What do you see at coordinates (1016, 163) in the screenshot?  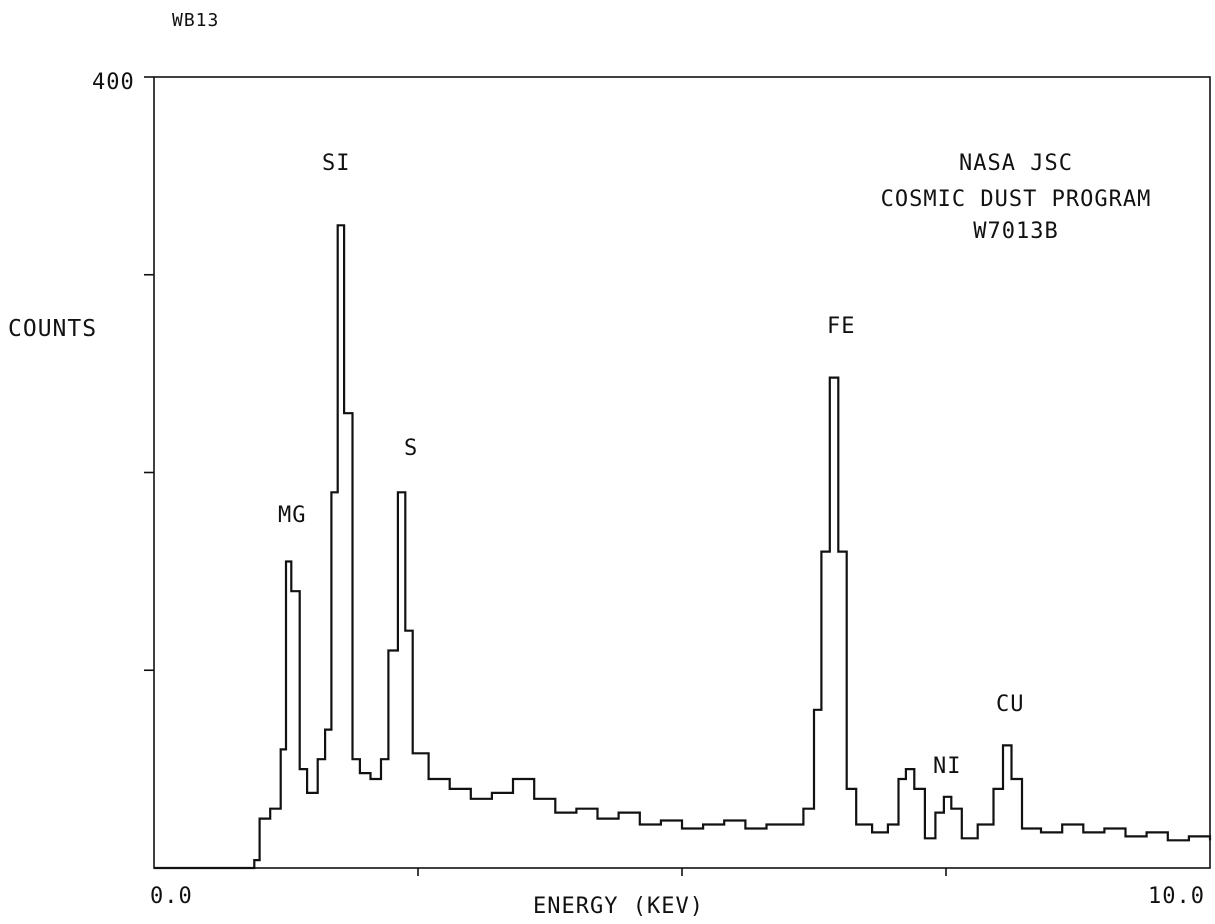 I see `lab-annotation-line-1: NASA JSC` at bounding box center [1016, 163].